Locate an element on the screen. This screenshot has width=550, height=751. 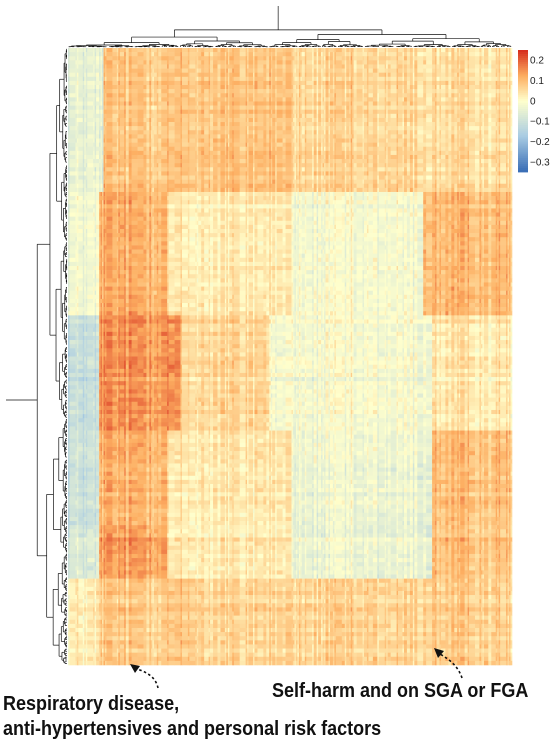
row-dendrogram is located at coordinates (37, 356).